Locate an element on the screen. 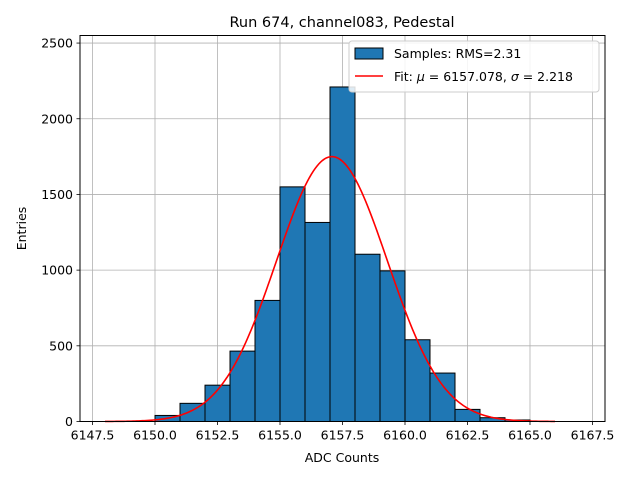  x-axis-label: ADC Counts is located at coordinates (342, 457).